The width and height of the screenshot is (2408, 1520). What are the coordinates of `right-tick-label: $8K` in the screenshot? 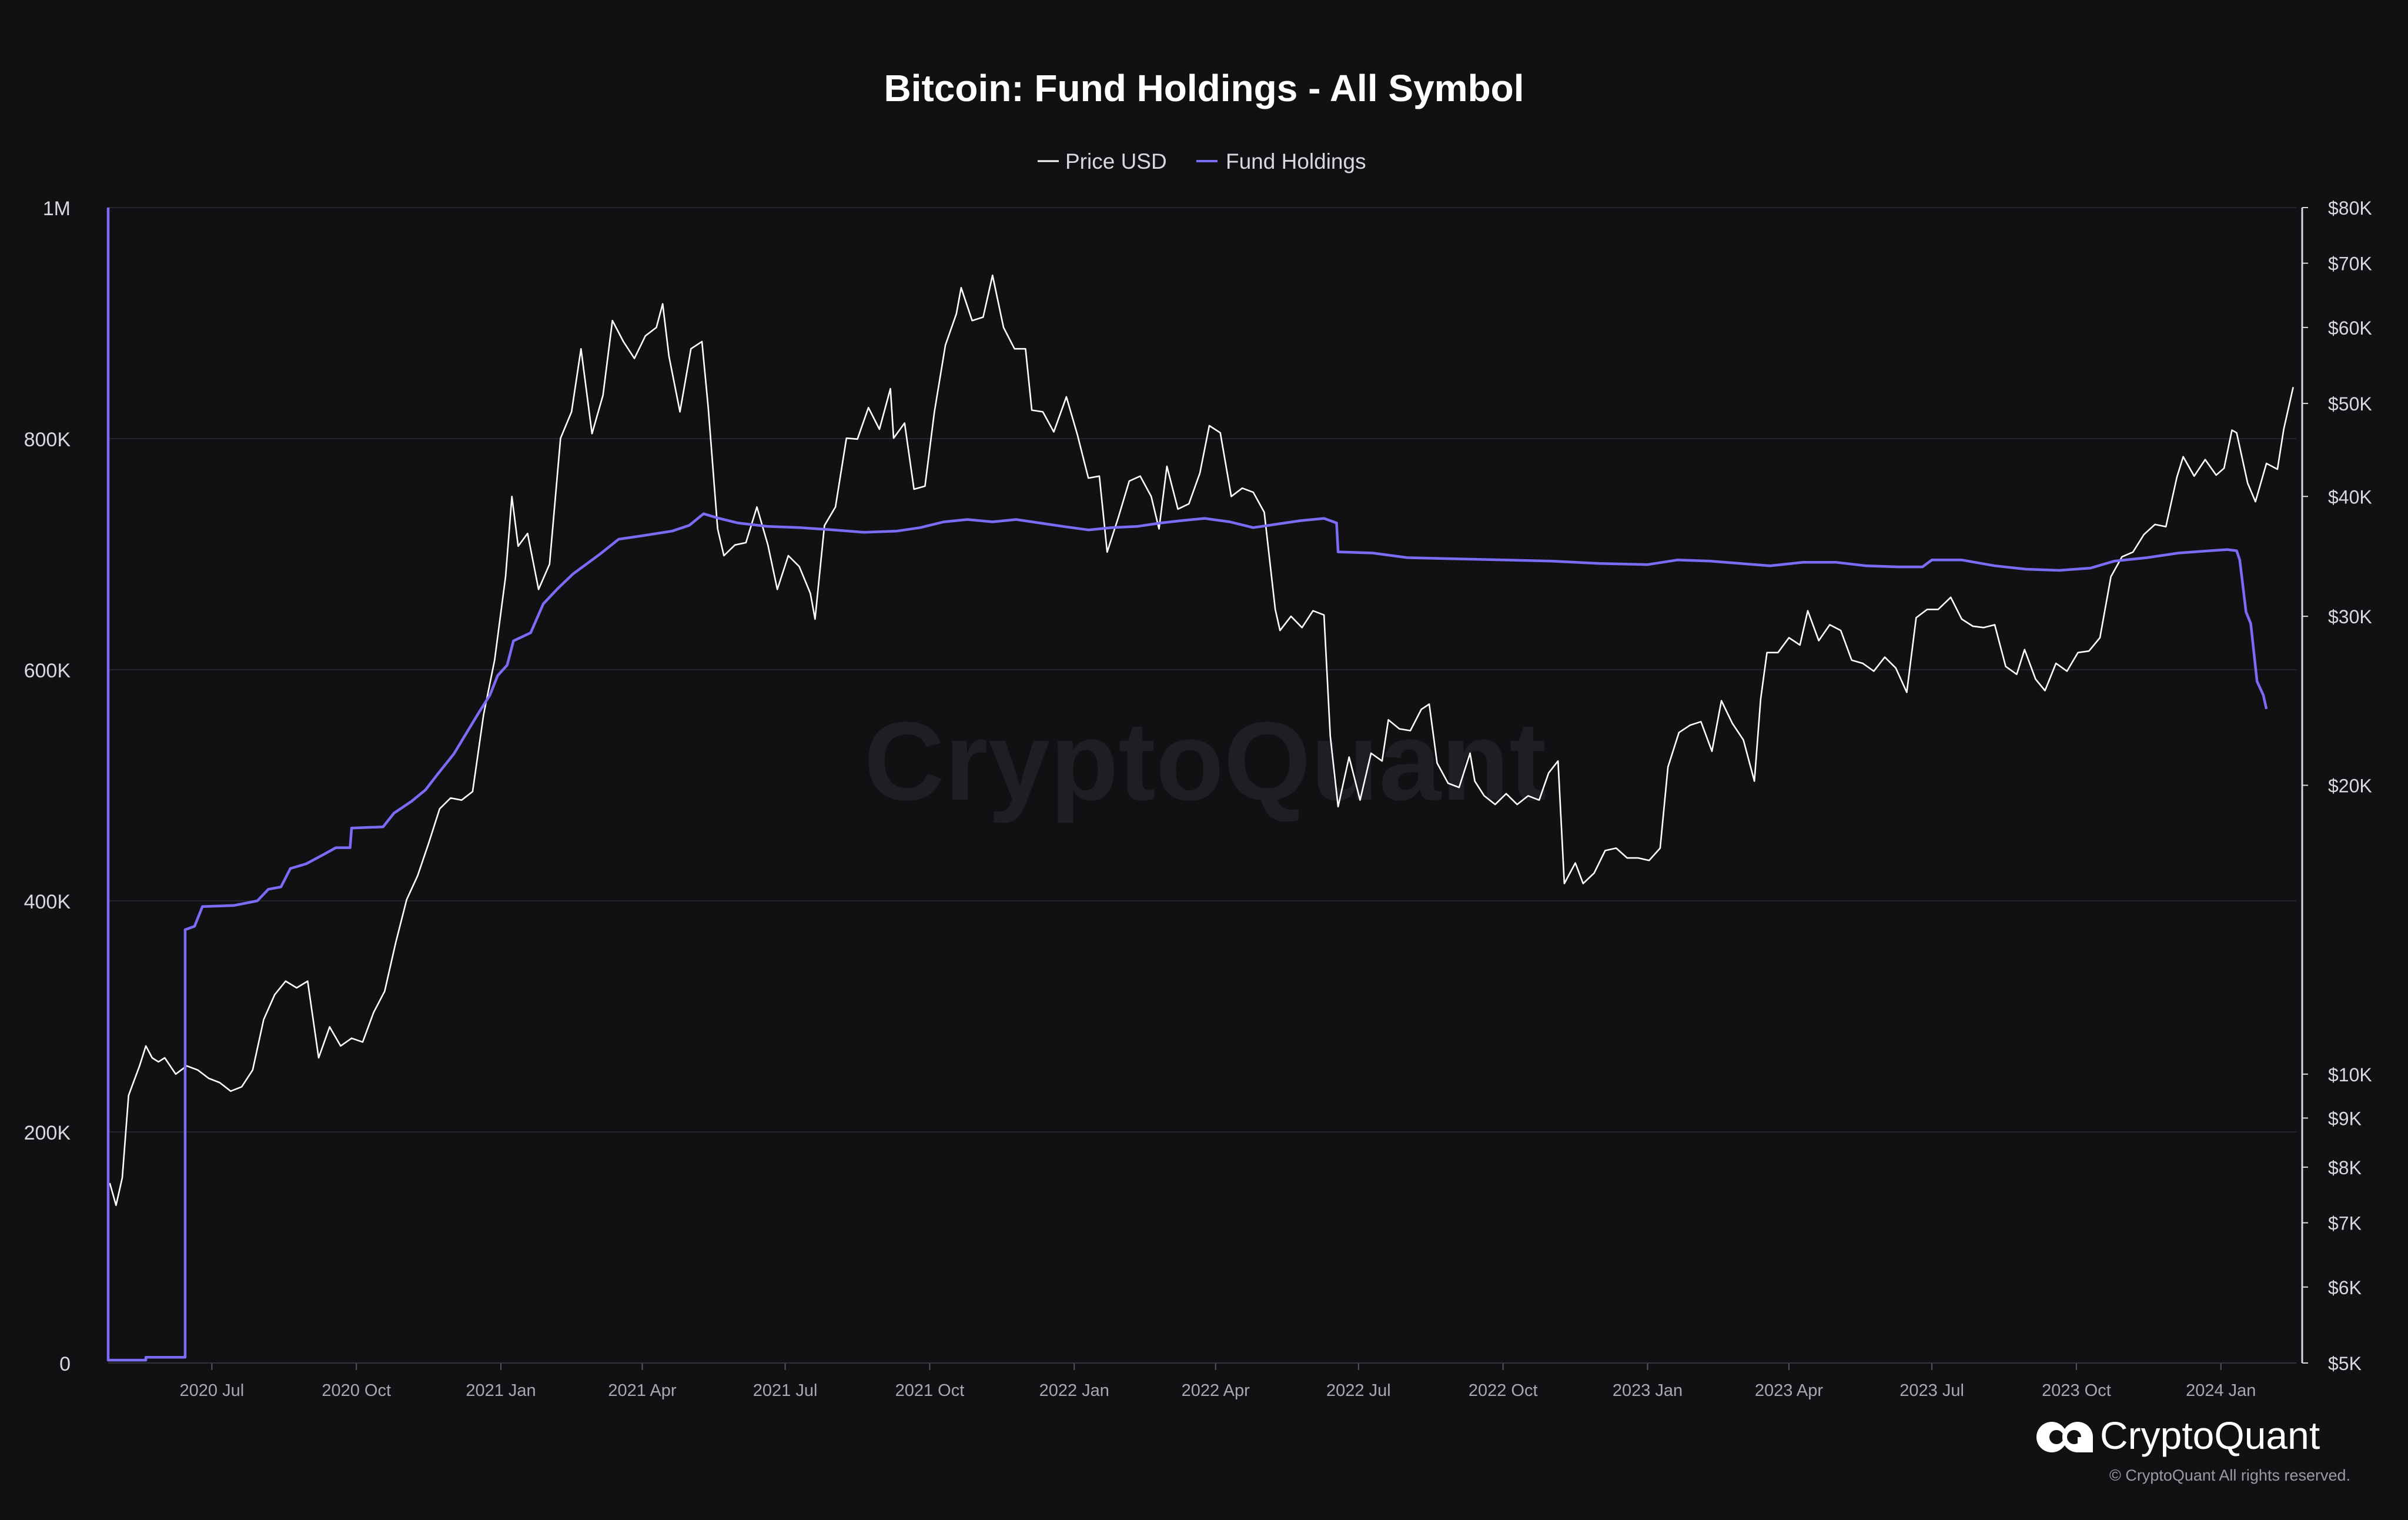 It's located at (2345, 1167).